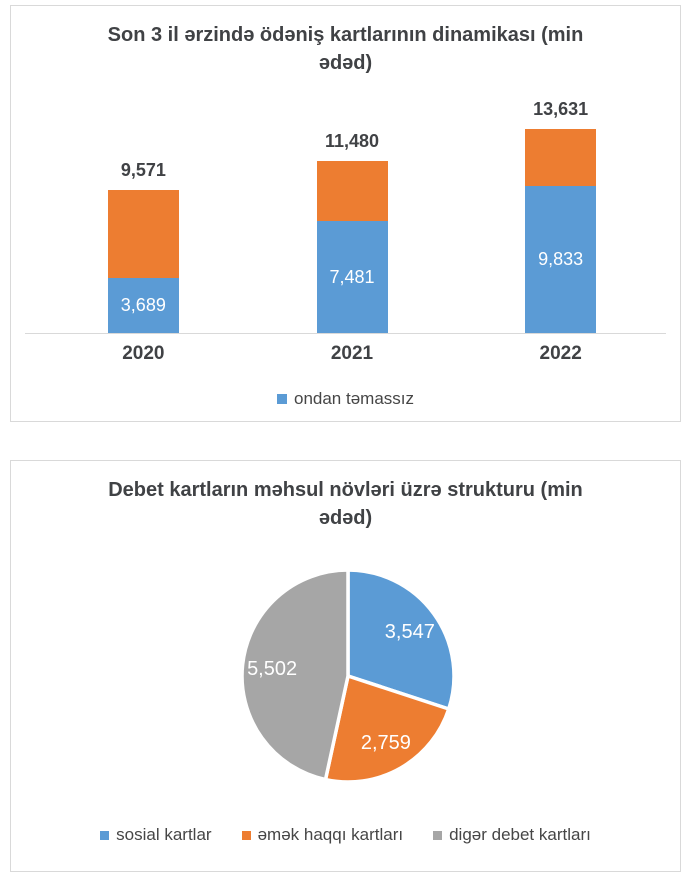 This screenshot has width=691, height=881. Describe the element at coordinates (143, 170) in the screenshot. I see `bar-total-label: 9,571` at that location.